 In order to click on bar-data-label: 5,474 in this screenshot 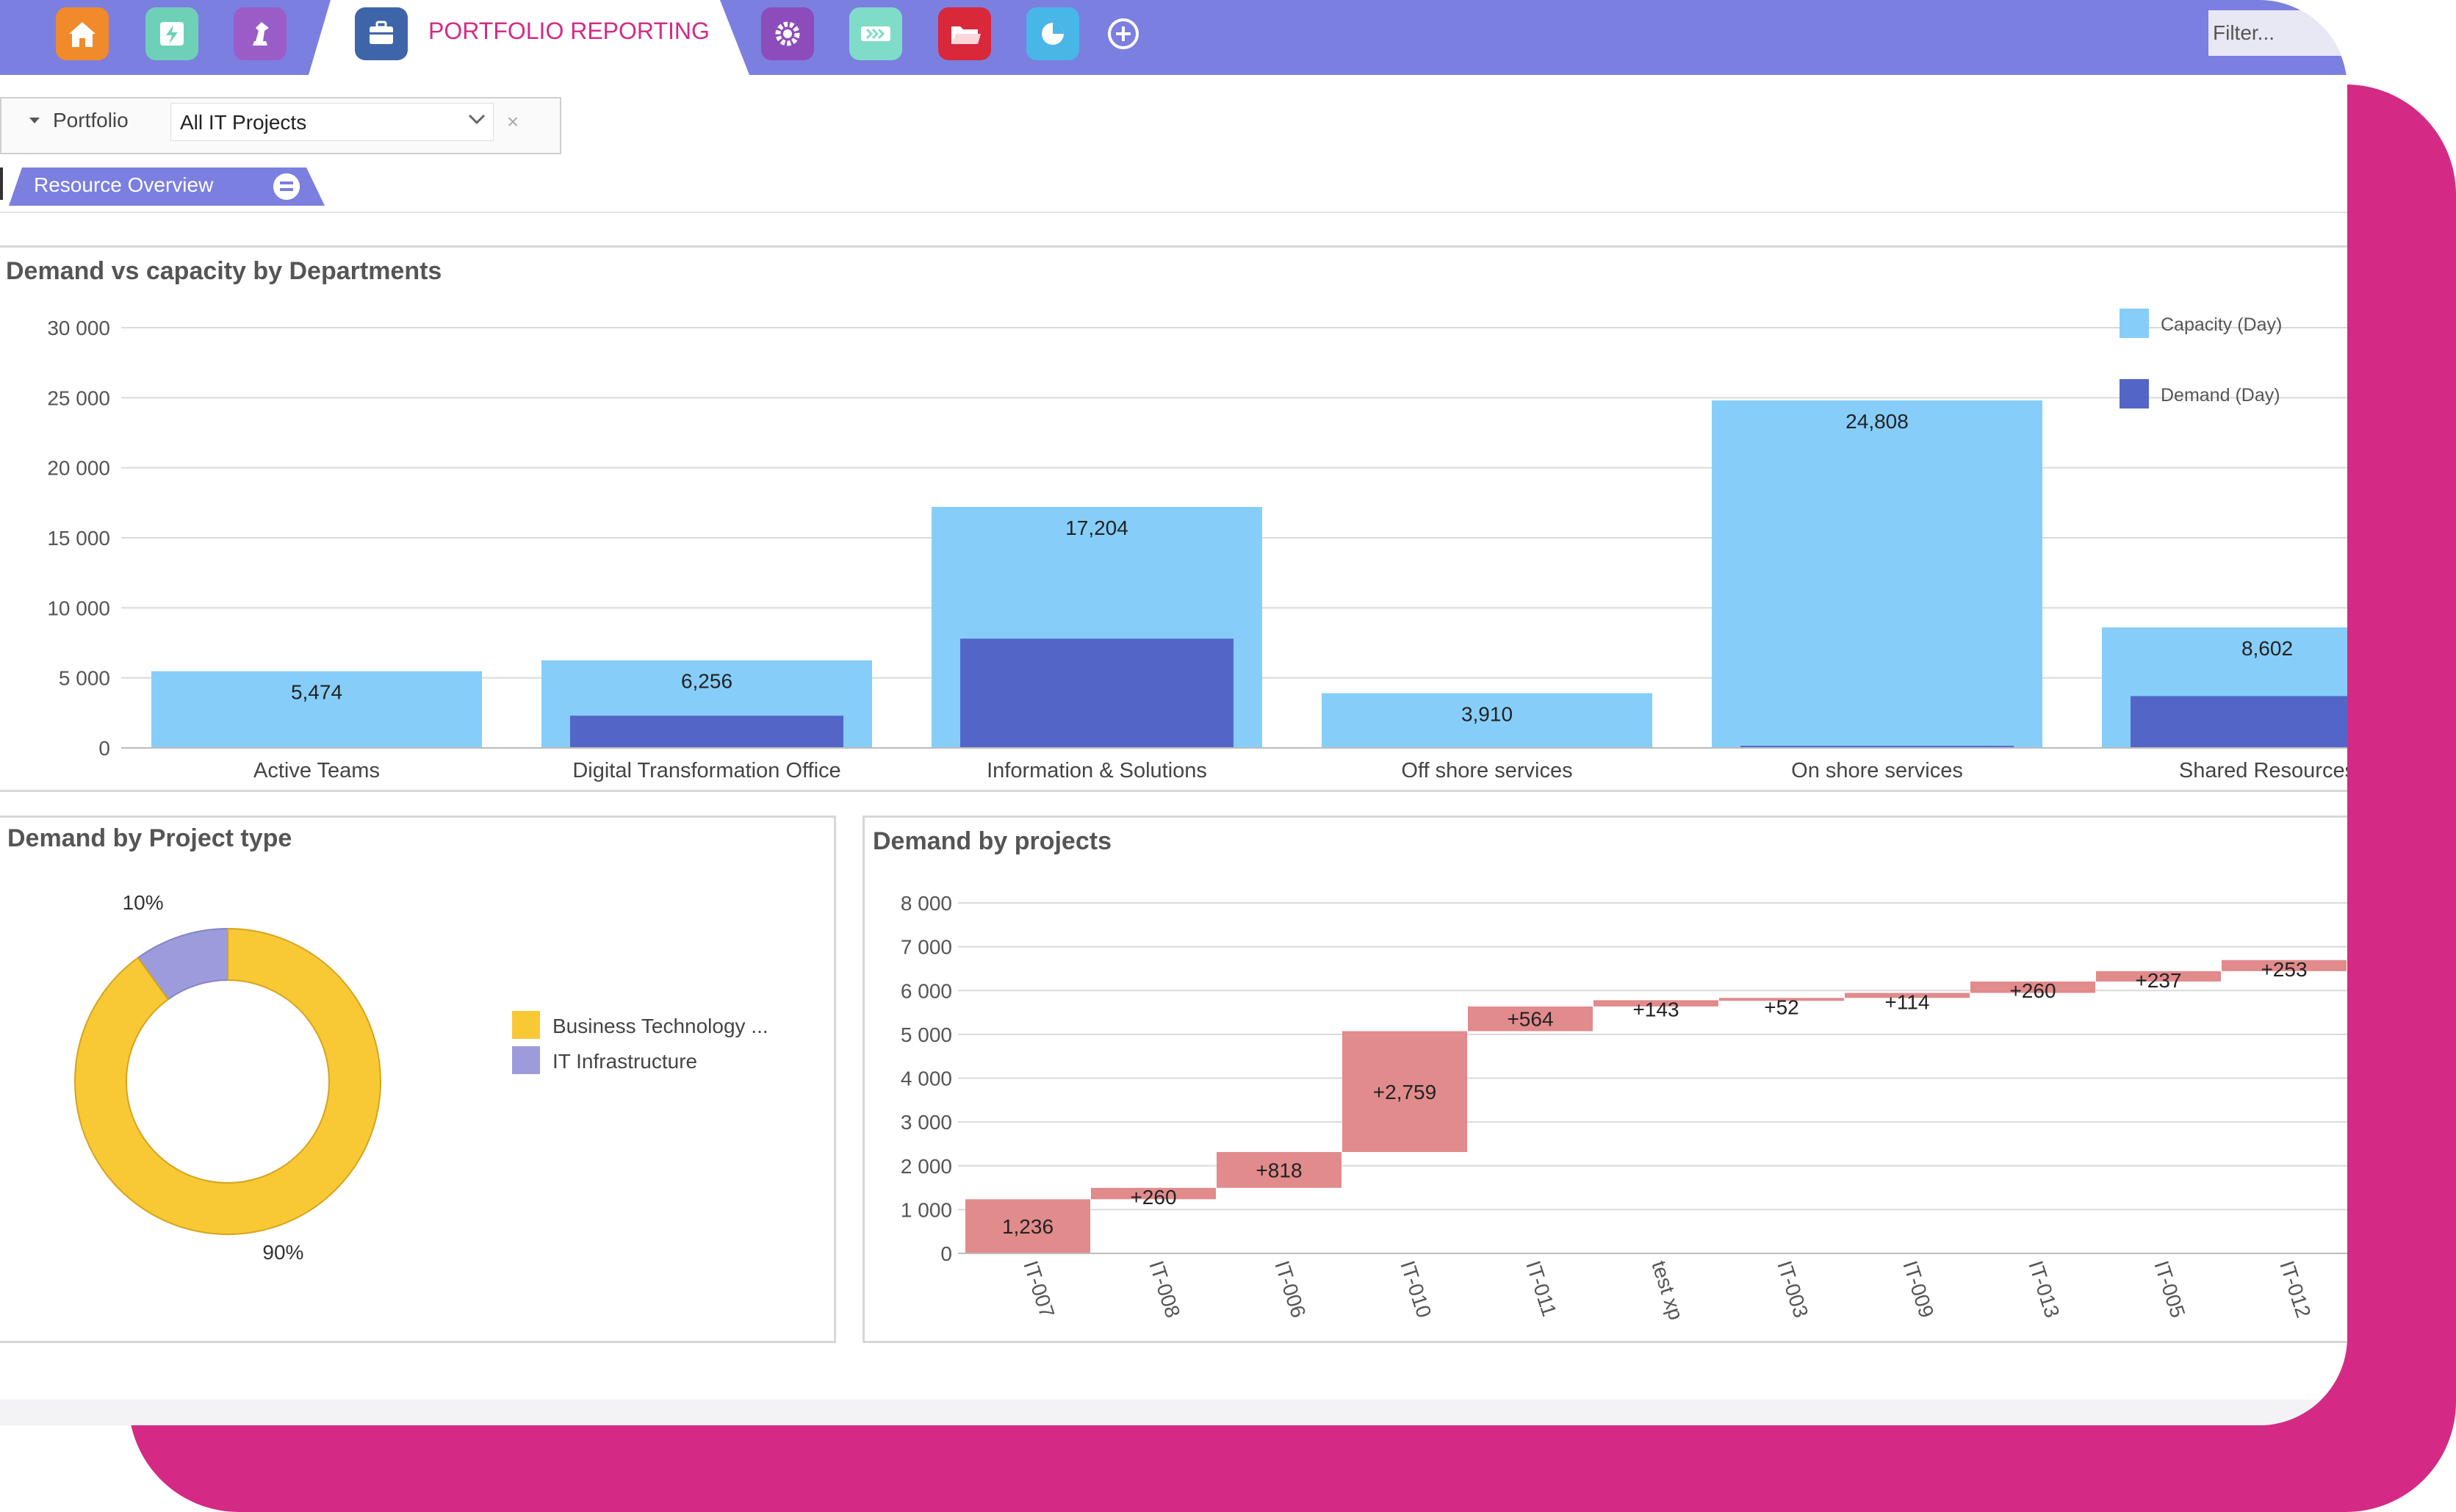, I will do `click(316, 692)`.